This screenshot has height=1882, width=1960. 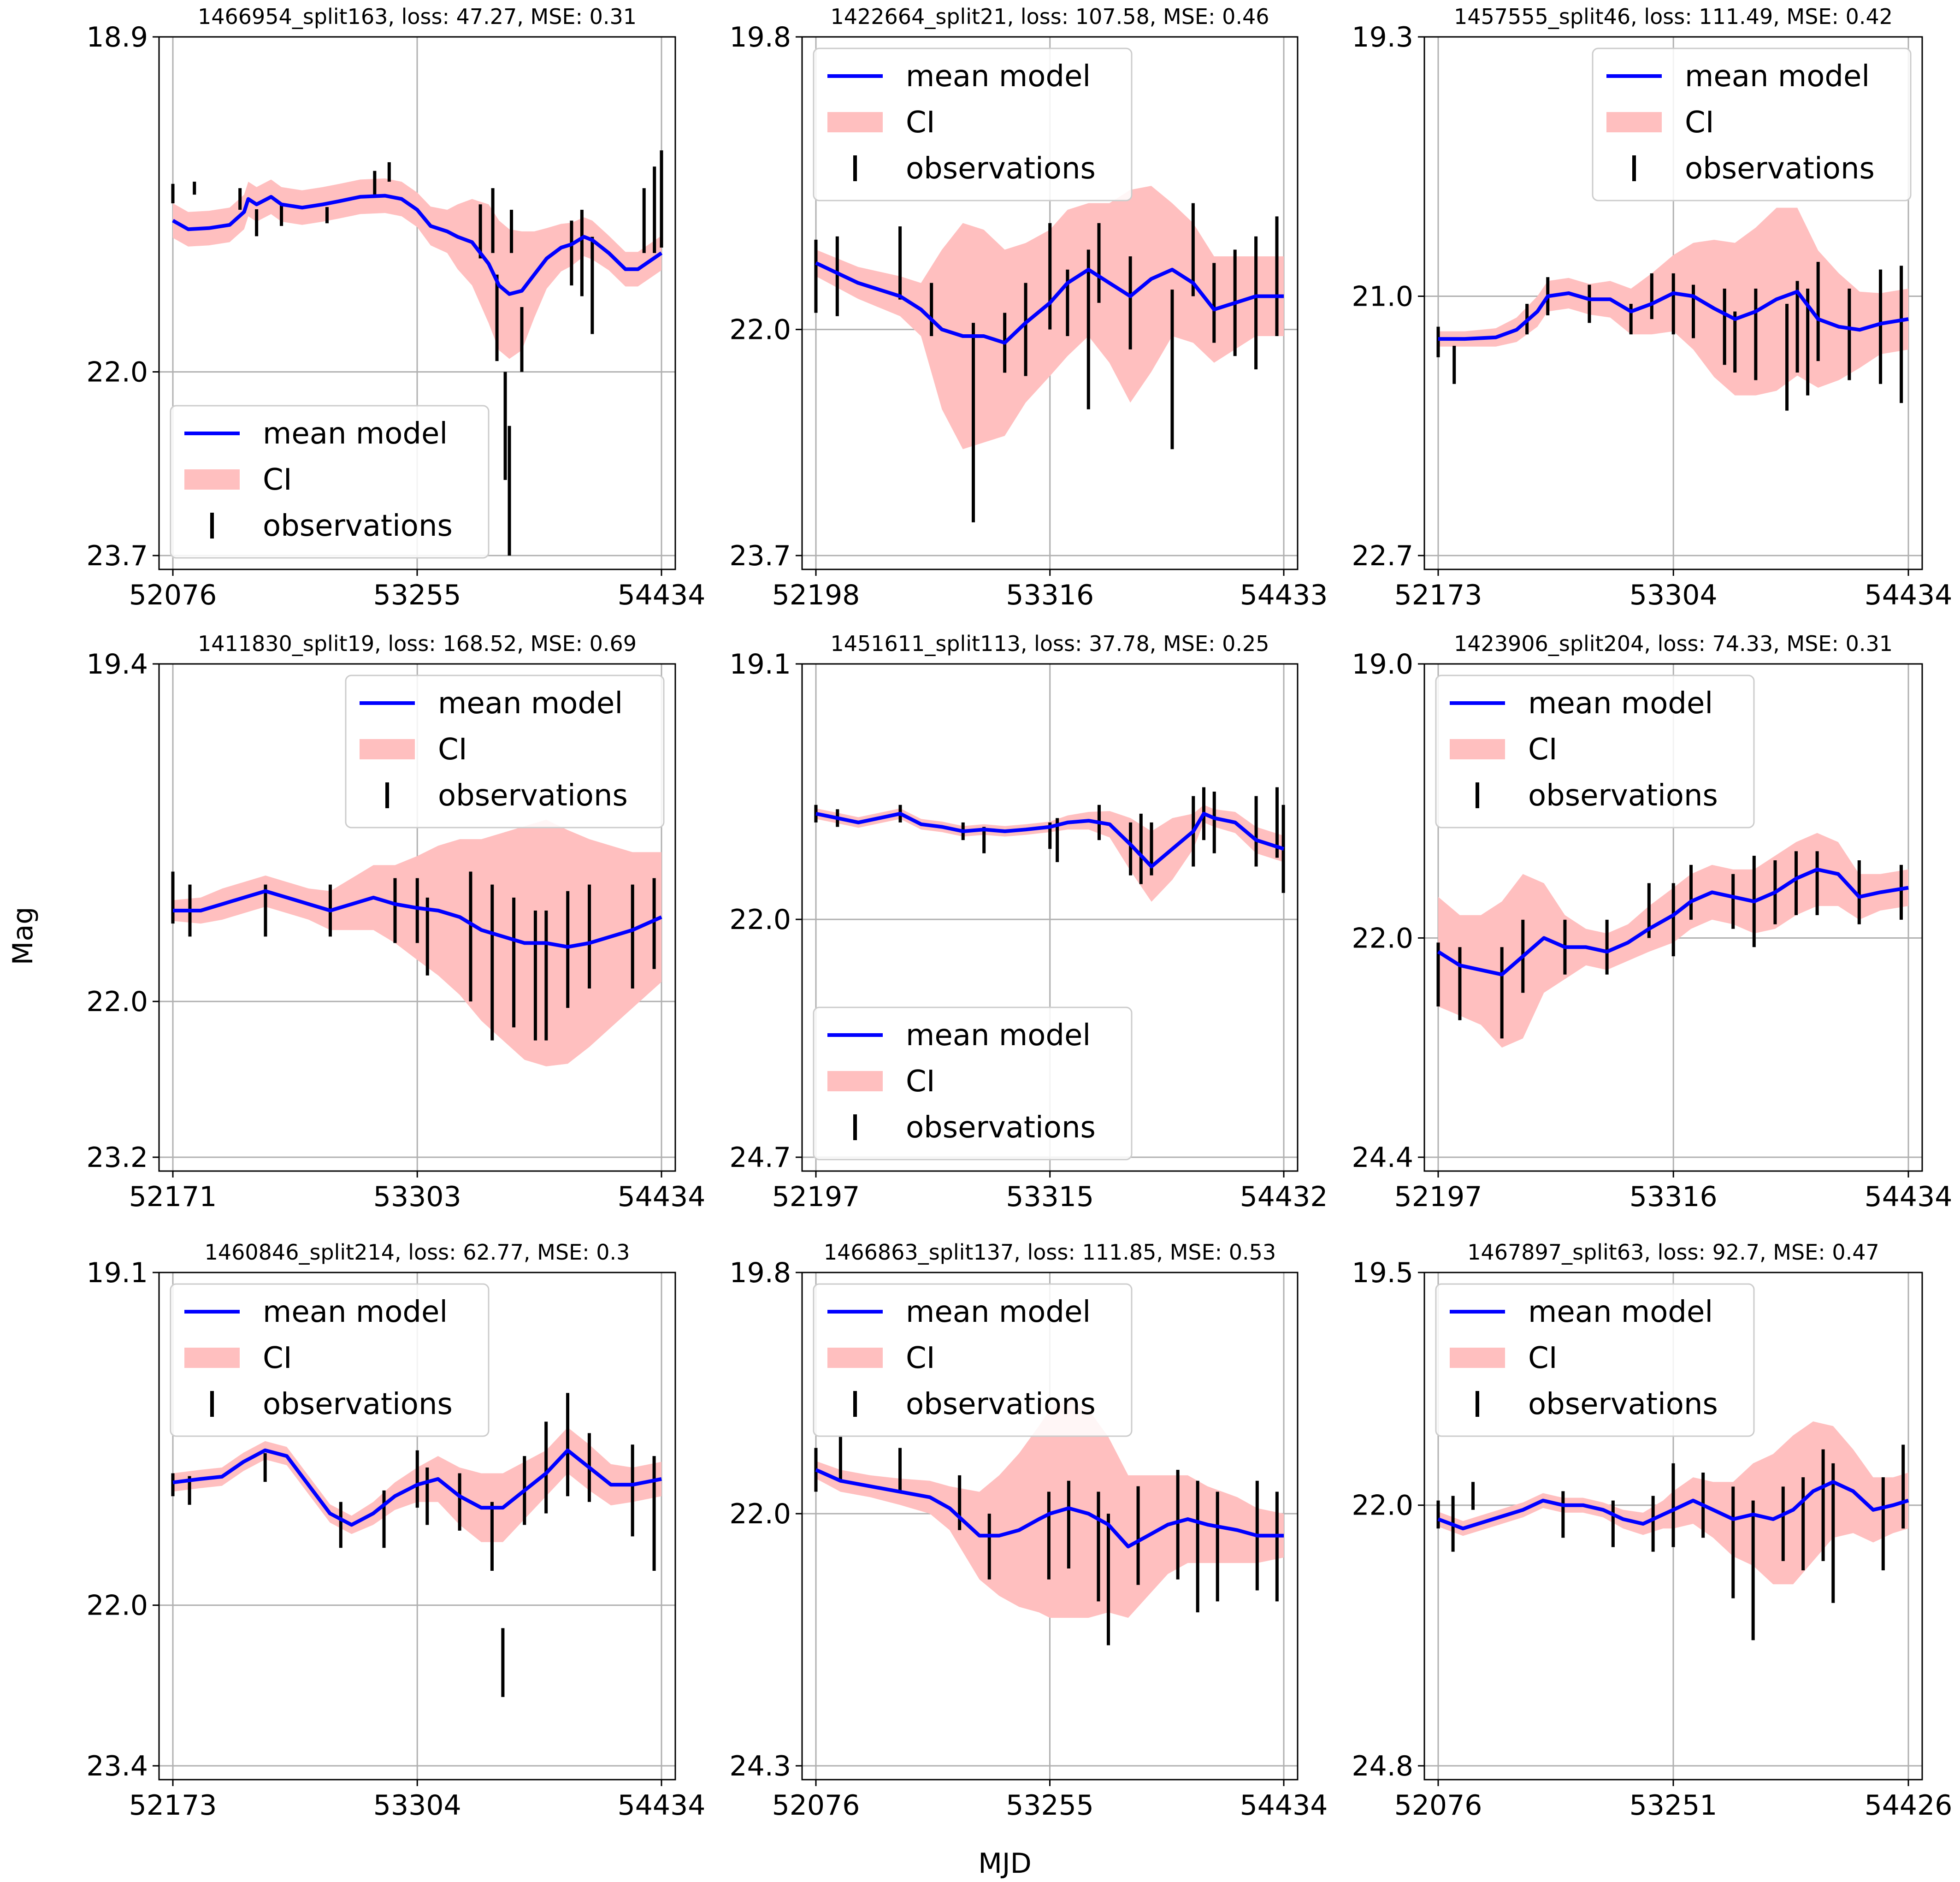 What do you see at coordinates (1383, 297) in the screenshot?
I see `y-tick-label-2: 21.0` at bounding box center [1383, 297].